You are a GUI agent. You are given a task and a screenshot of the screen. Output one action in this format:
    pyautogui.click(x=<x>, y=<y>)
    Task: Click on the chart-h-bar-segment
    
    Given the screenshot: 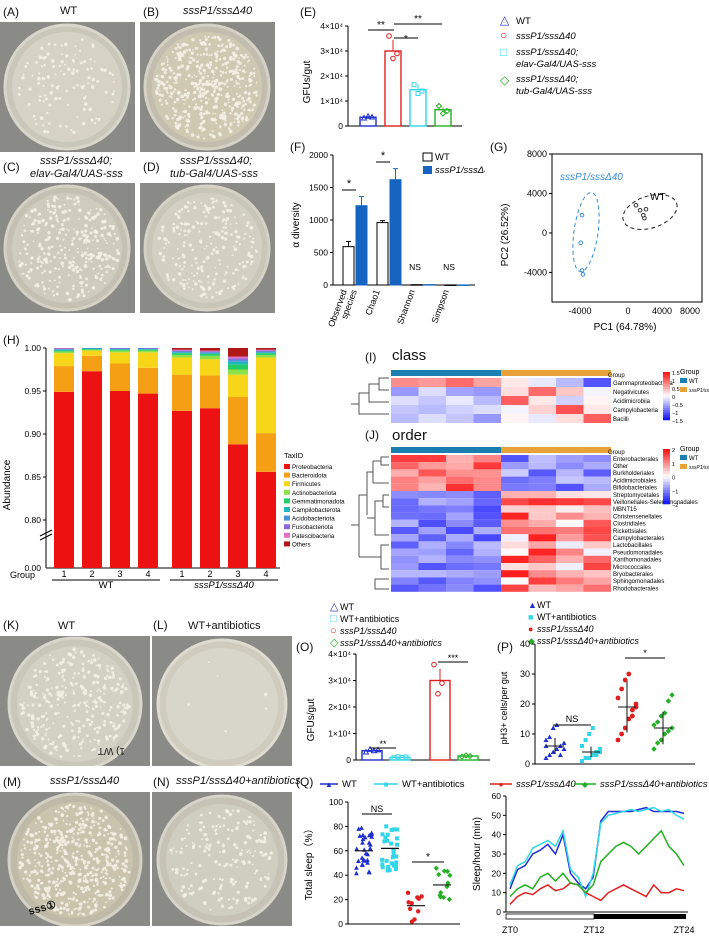 What is the action you would take?
    pyautogui.click(x=238, y=386)
    